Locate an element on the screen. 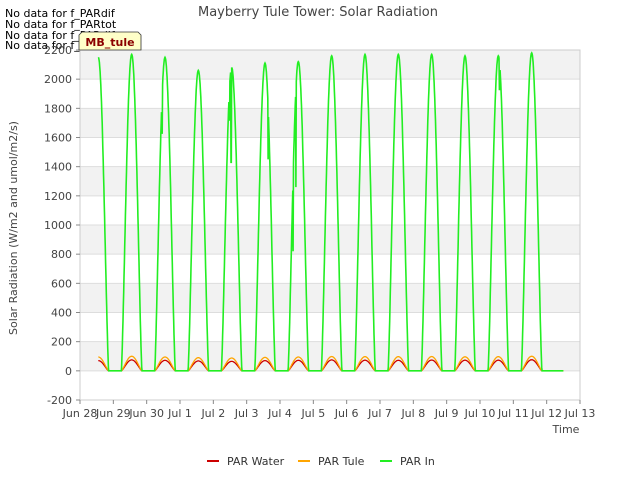 The width and height of the screenshot is (640, 480). y-tick-label: 0 is located at coordinates (68, 371).